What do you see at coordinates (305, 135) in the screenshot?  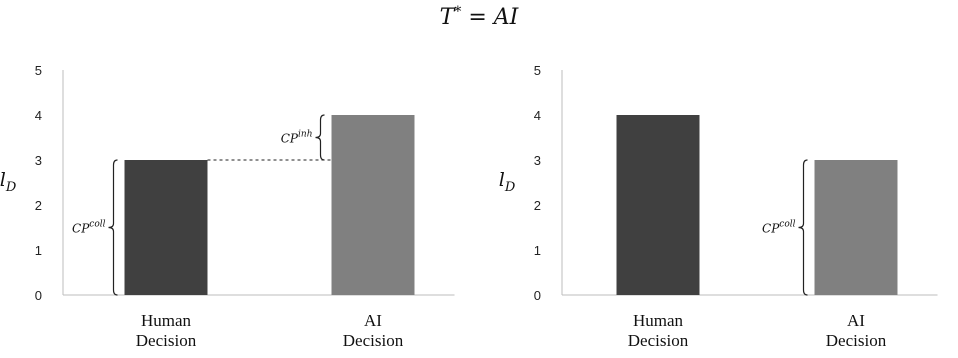 I see `brace-label-superscript: inh` at bounding box center [305, 135].